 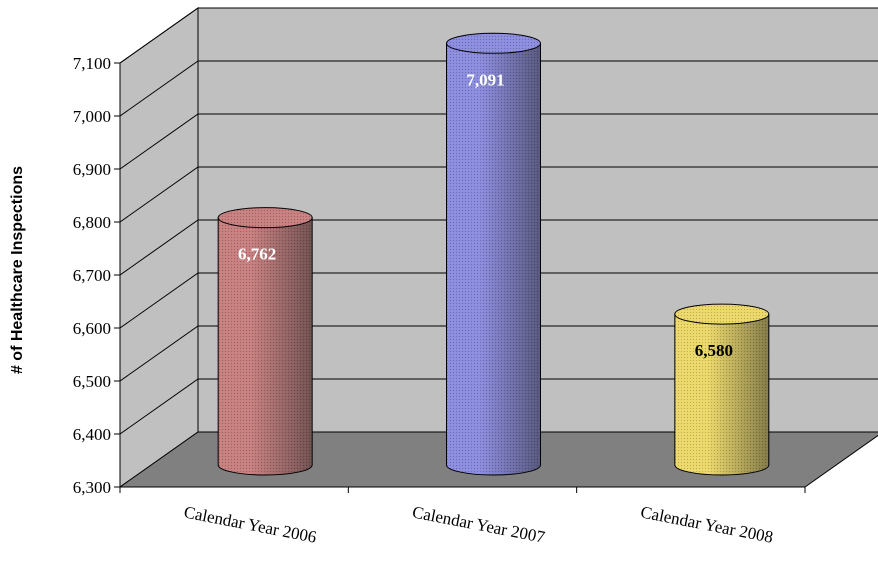 I want to click on bar-2: 7,091, so click(x=493, y=254).